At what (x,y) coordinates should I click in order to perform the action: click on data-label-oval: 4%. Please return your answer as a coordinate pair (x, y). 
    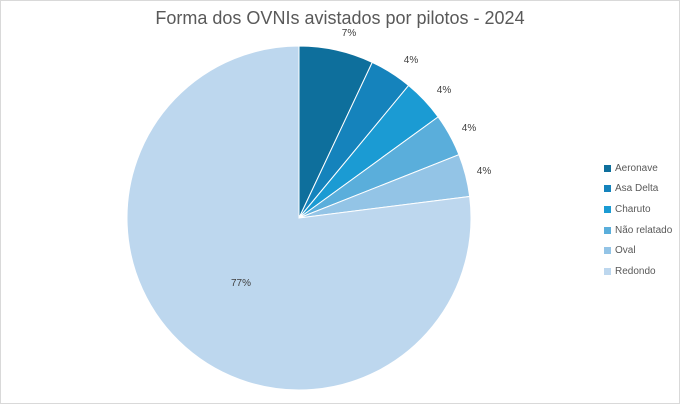
    Looking at the image, I should click on (484, 171).